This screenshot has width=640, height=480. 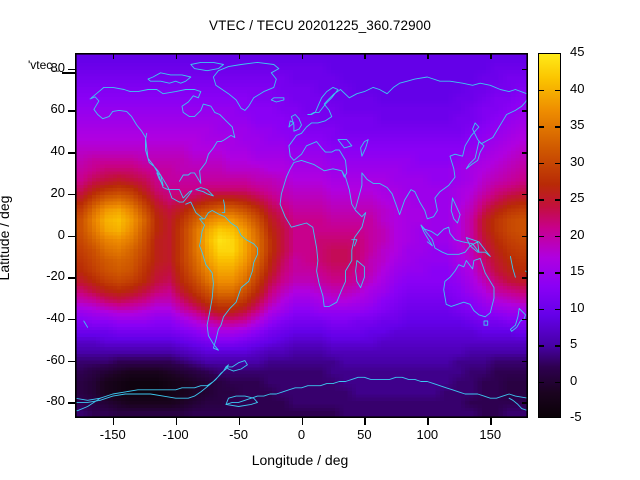 I want to click on x-tick-label: 100, so click(x=427, y=434).